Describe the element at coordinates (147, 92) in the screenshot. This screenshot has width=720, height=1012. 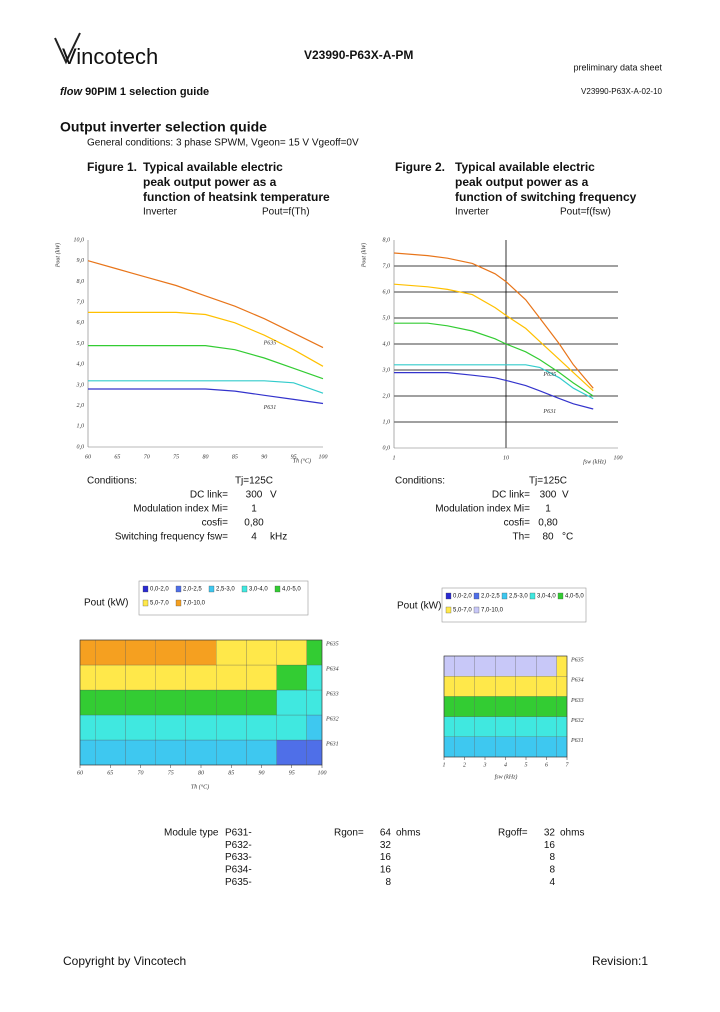
I see `product-rest: 90PIM 1 selection guide` at that location.